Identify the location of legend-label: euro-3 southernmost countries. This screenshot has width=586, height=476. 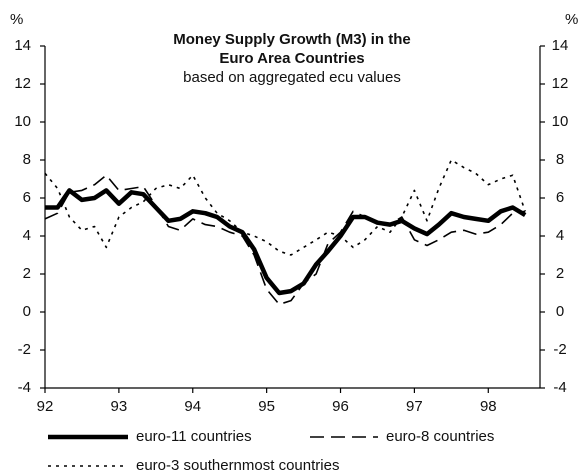
(237, 465).